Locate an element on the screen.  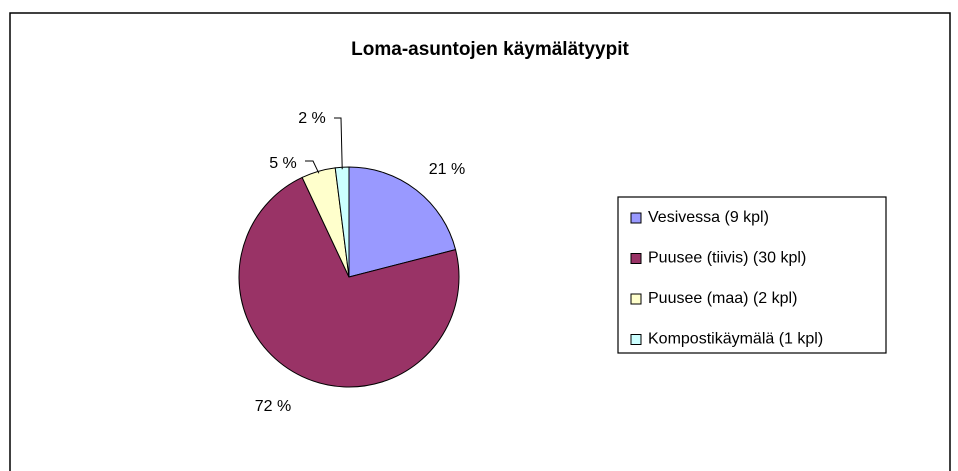
data-label: 2 % is located at coordinates (312, 118).